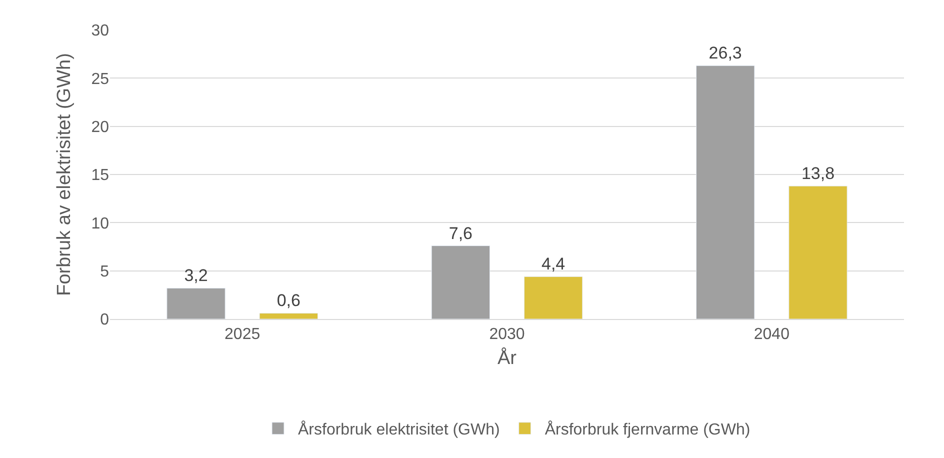 The image size is (944, 458). I want to click on legend-label: Årsforbruk elektrisitet (GWh), so click(399, 429).